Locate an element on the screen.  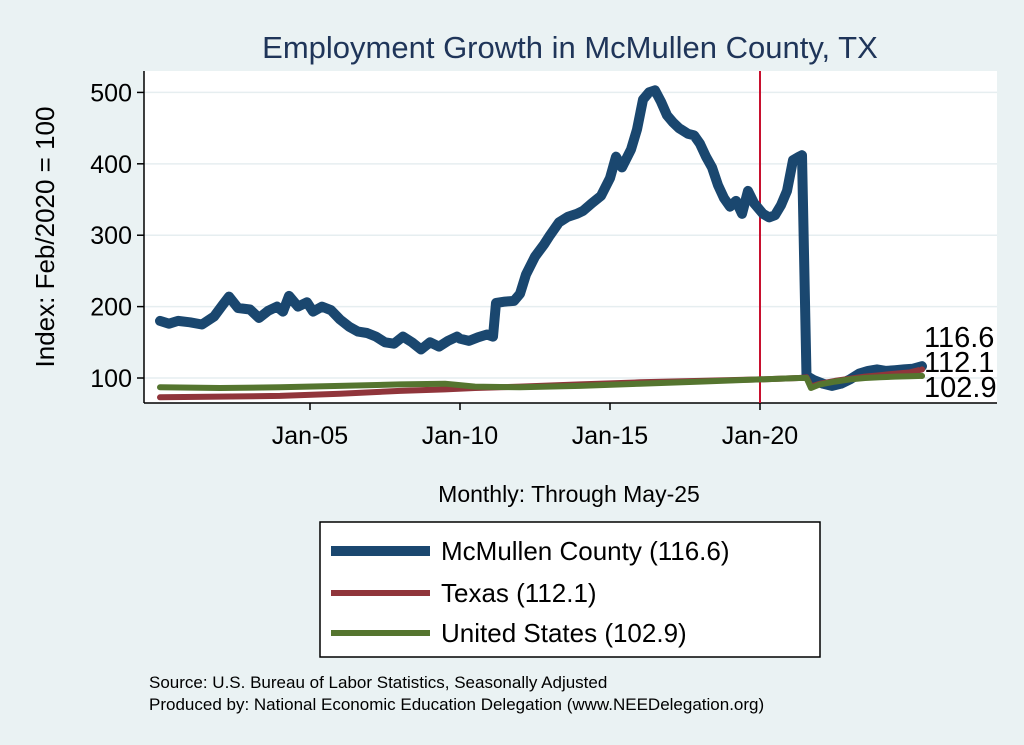
end-label-united-states: 102.9 is located at coordinates (960, 388).